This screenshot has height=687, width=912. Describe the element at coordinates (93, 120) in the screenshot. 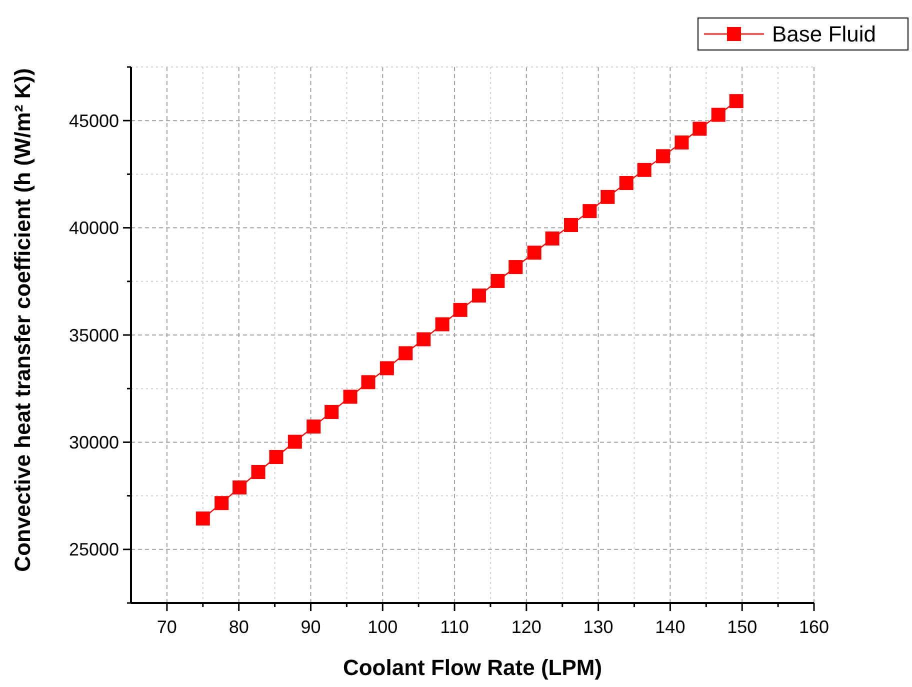

I see `y-tick-label: 45000` at that location.